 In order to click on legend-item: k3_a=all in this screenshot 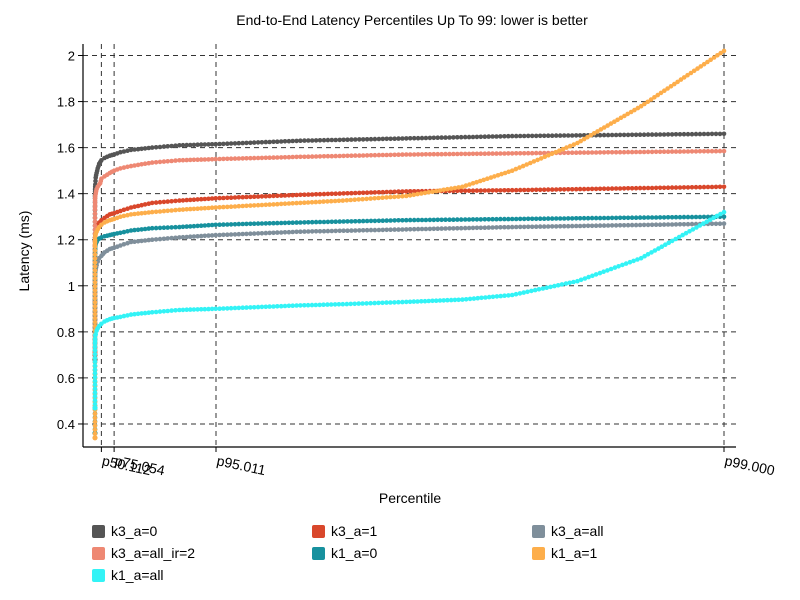, I will do `click(568, 531)`.